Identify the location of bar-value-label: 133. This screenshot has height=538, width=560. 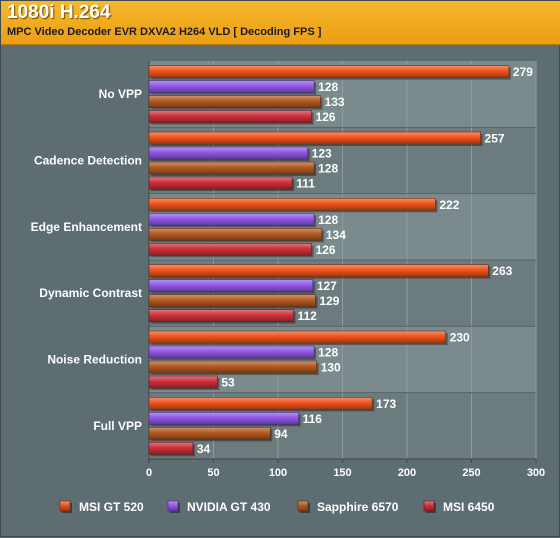
(335, 102).